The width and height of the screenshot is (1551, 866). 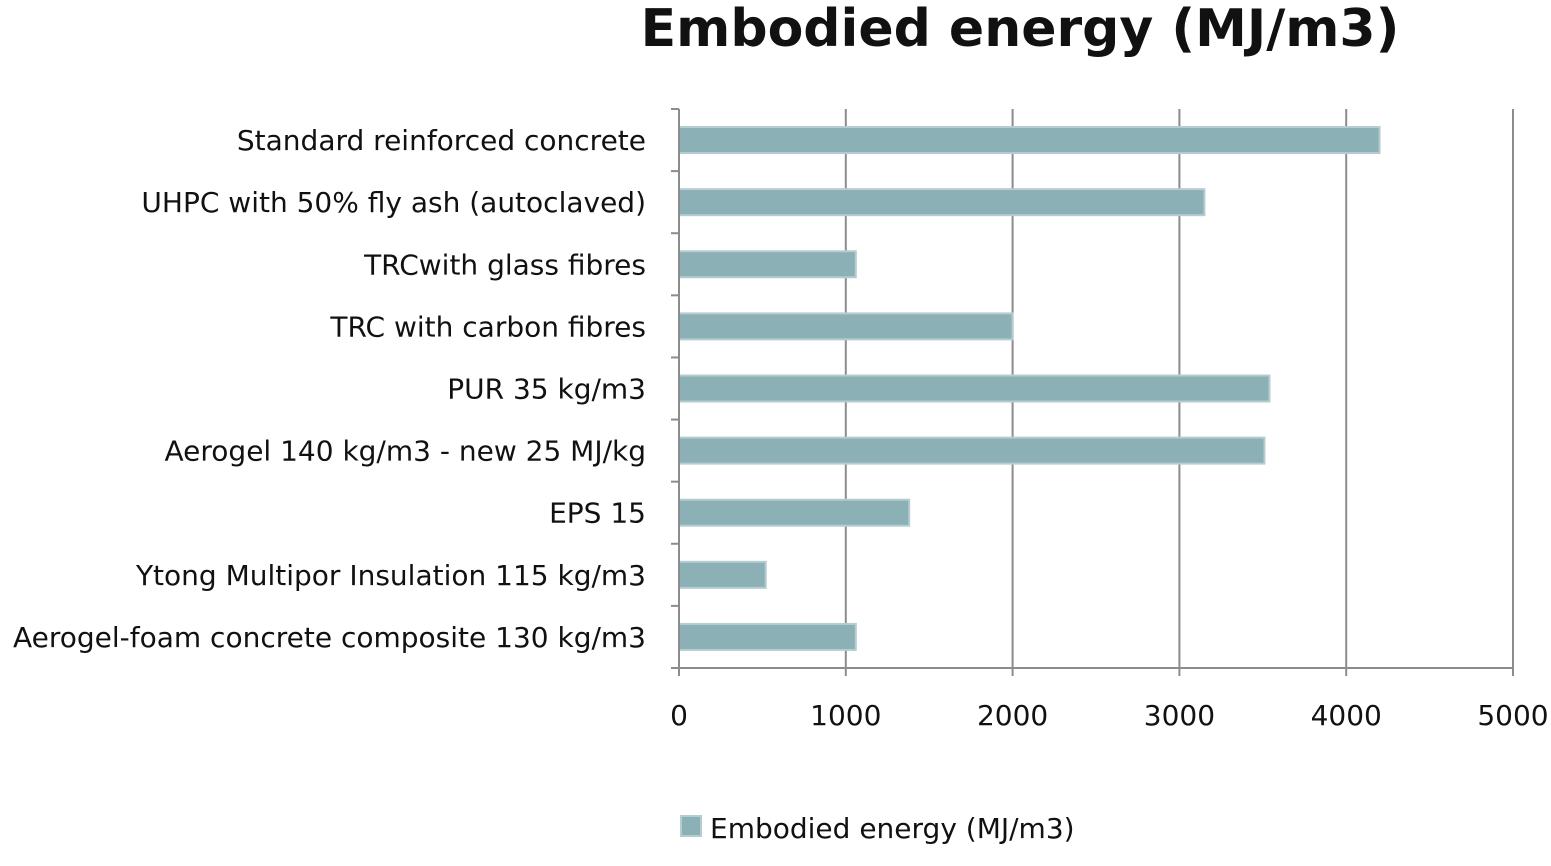 What do you see at coordinates (1179, 715) in the screenshot?
I see `x-tick-label: 3000` at bounding box center [1179, 715].